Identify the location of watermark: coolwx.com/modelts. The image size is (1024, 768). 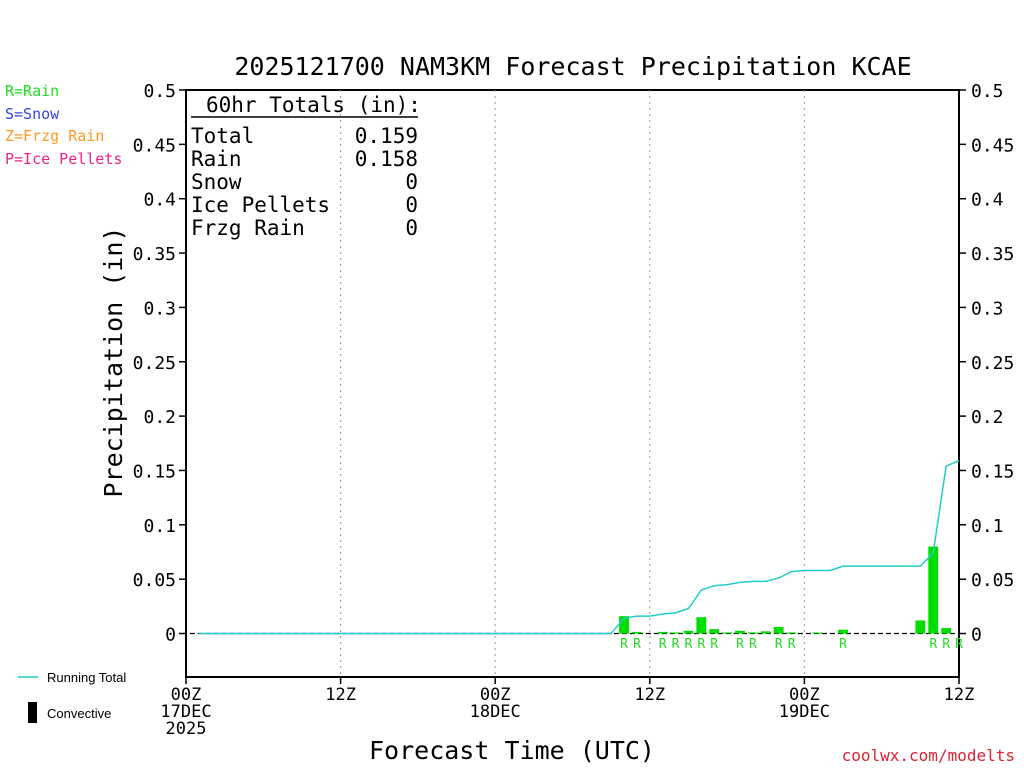
(928, 755).